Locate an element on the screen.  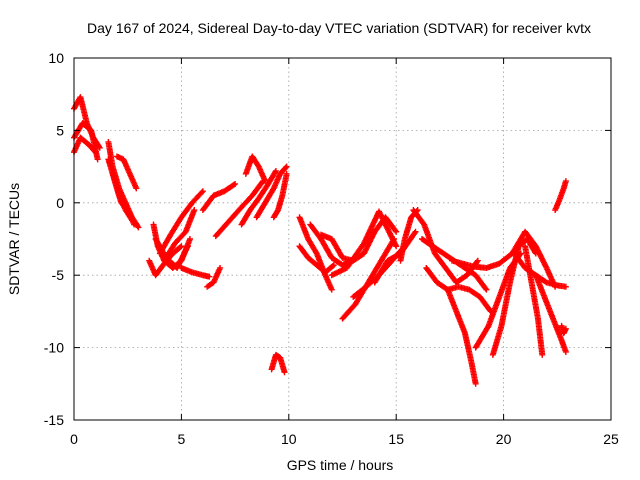
x-tick-label: 25 is located at coordinates (611, 439).